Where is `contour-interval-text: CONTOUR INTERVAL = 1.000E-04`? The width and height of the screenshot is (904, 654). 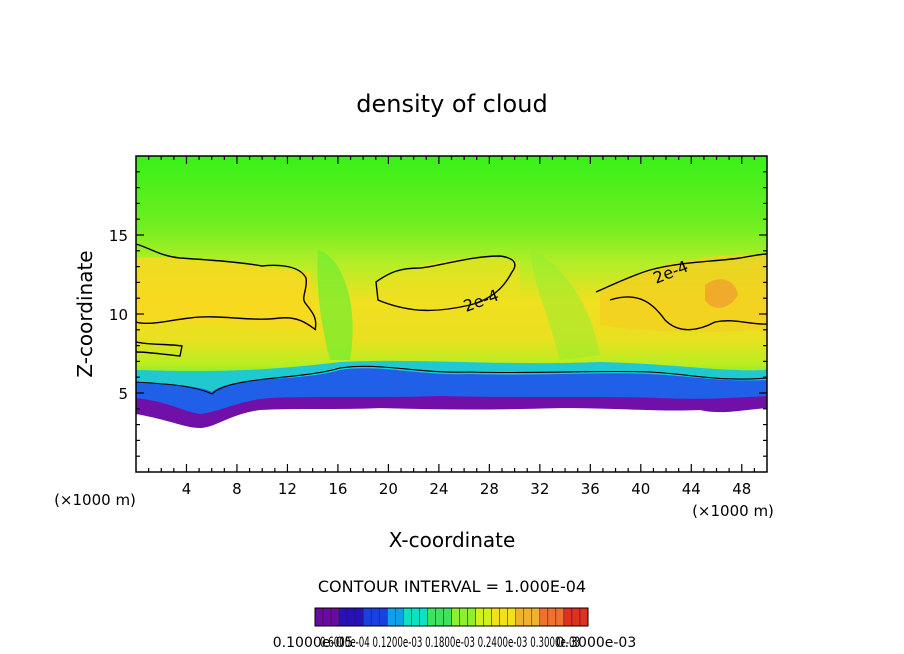
contour-interval-text: CONTOUR INTERVAL = 1.000E-04 is located at coordinates (452, 586).